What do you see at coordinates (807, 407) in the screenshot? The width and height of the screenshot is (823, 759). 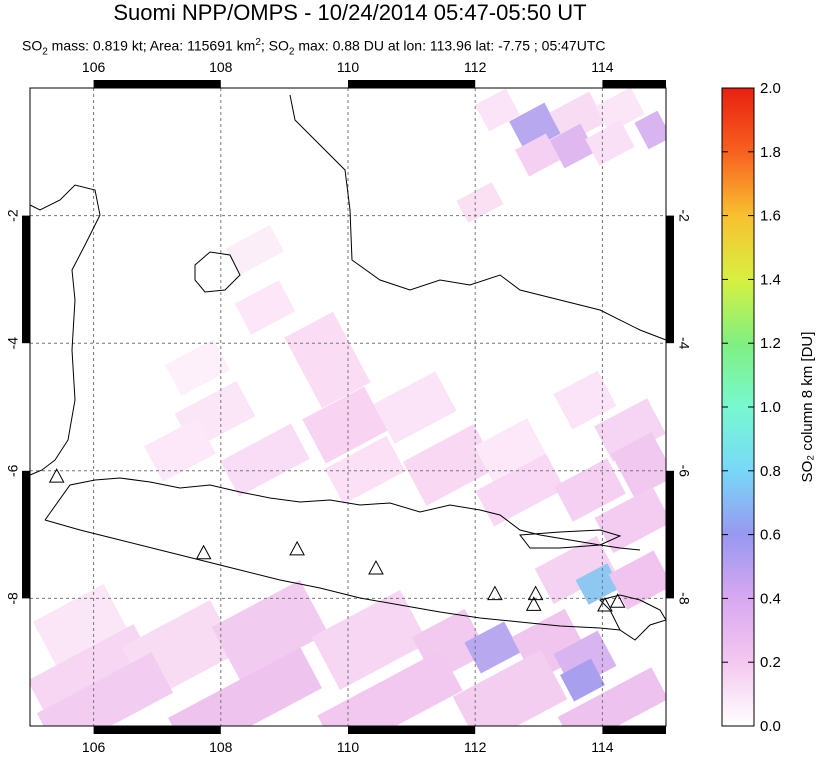 I see `colorbar-label: SO₂ column 8 km [DU]` at bounding box center [807, 407].